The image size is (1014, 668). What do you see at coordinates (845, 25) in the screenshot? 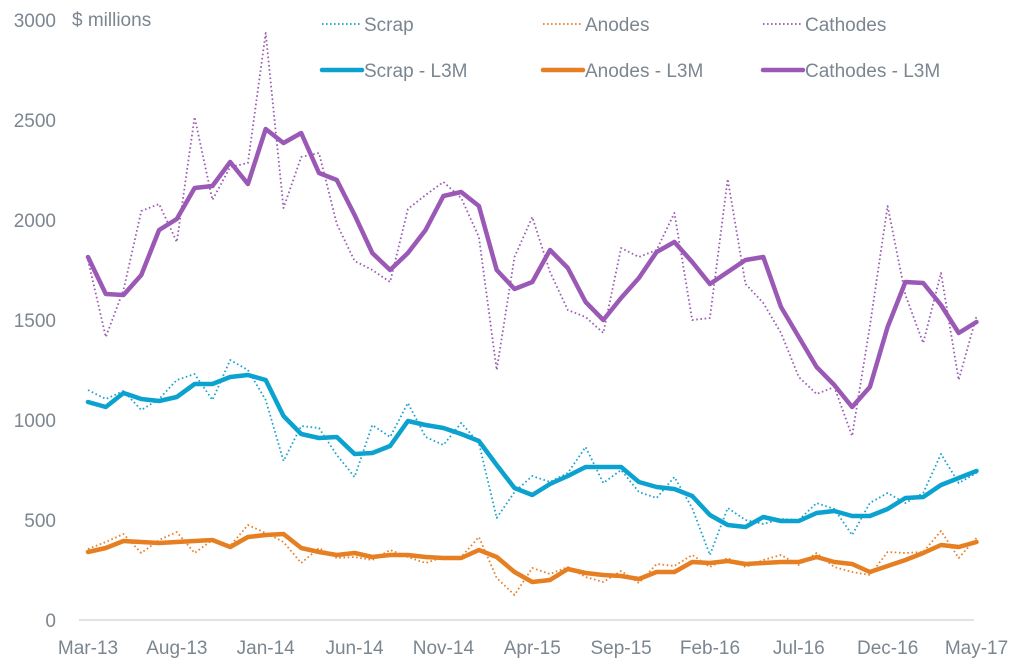
I see `legend-label: Cathodes` at bounding box center [845, 25].